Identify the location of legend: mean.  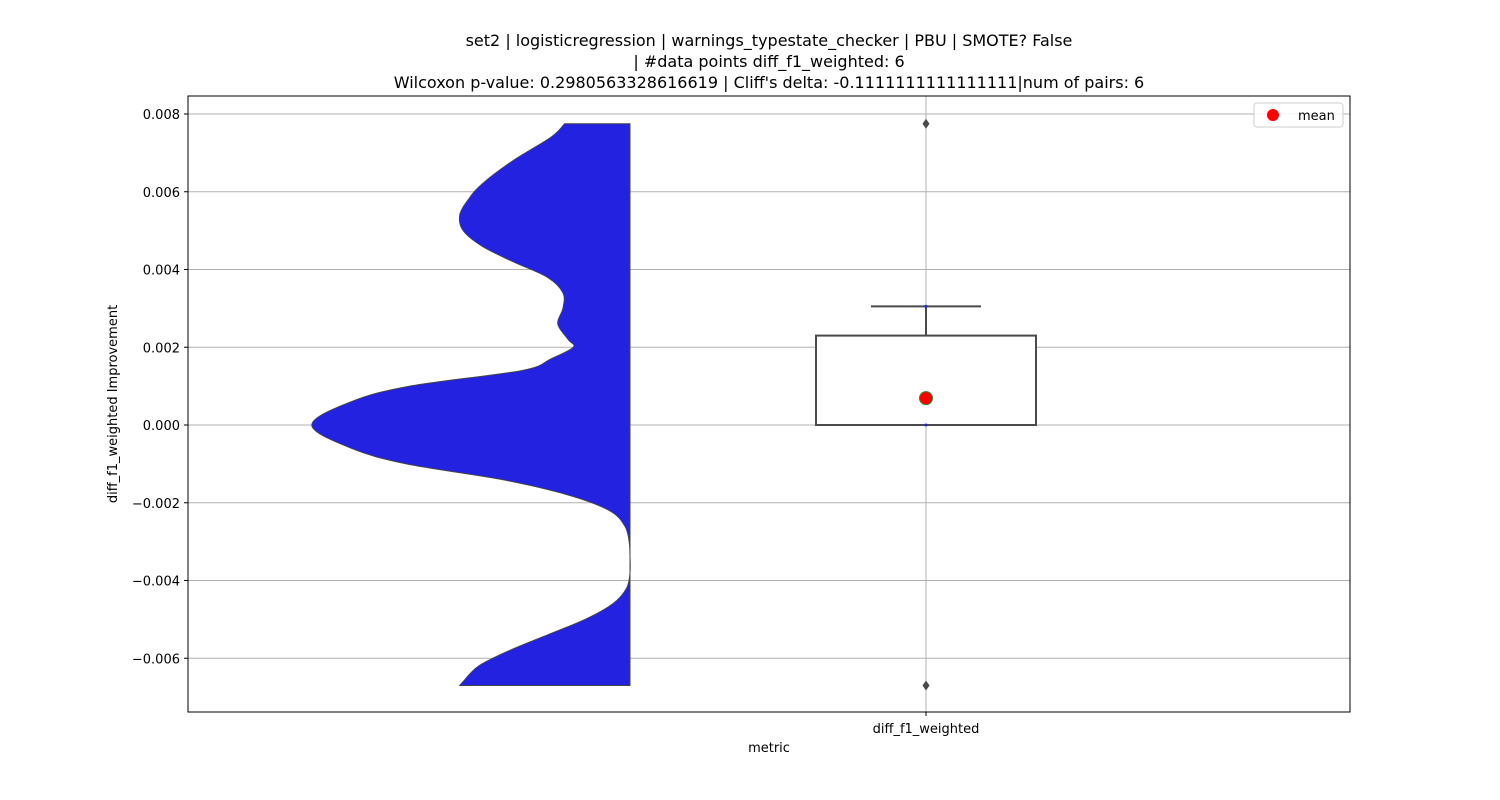
(1298, 115).